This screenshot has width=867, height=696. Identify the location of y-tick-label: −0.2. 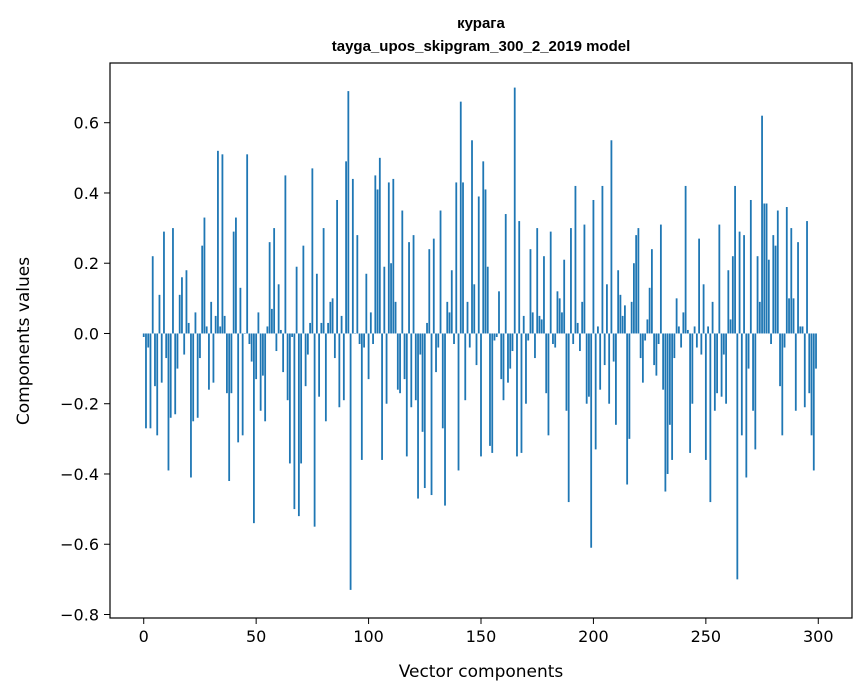
(79, 404).